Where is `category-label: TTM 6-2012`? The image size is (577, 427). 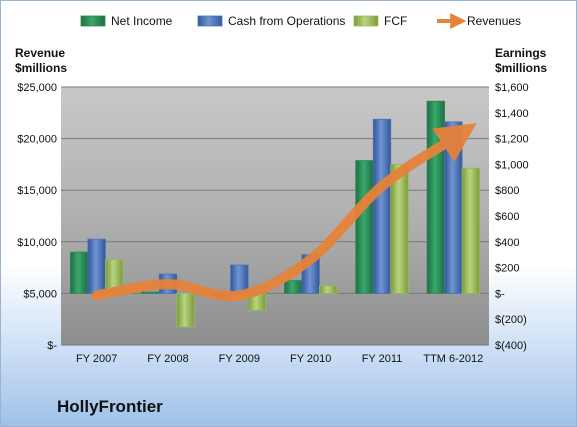 category-label: TTM 6-2012 is located at coordinates (453, 359).